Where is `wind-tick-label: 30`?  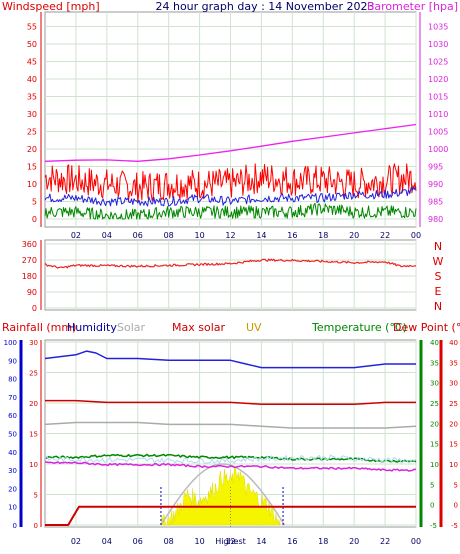 wind-tick-label: 30 is located at coordinates (32, 114).